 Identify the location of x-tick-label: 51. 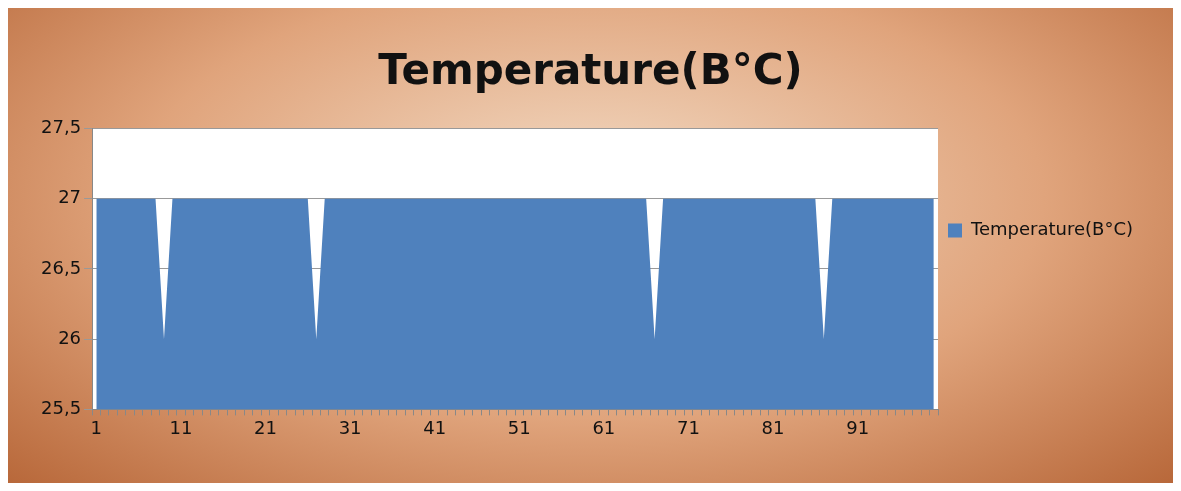
(519, 427).